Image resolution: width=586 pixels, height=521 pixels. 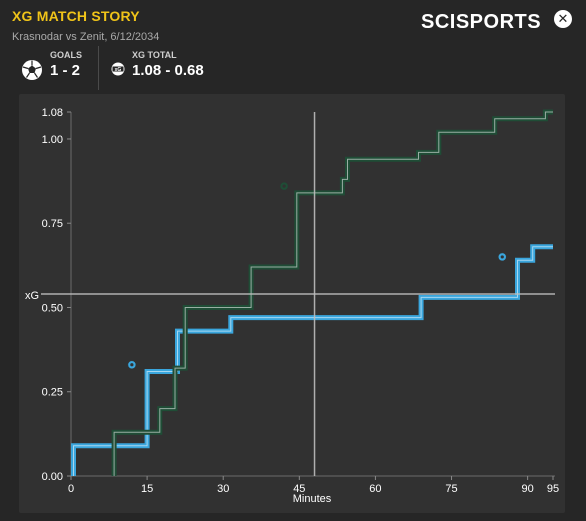 I want to click on x-tick-label: 75, so click(x=451, y=489).